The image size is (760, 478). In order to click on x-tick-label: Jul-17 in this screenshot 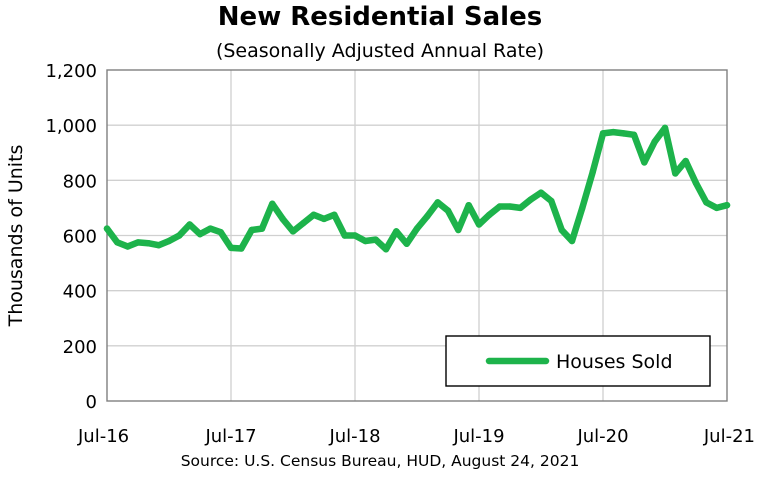, I will do `click(230, 436)`.